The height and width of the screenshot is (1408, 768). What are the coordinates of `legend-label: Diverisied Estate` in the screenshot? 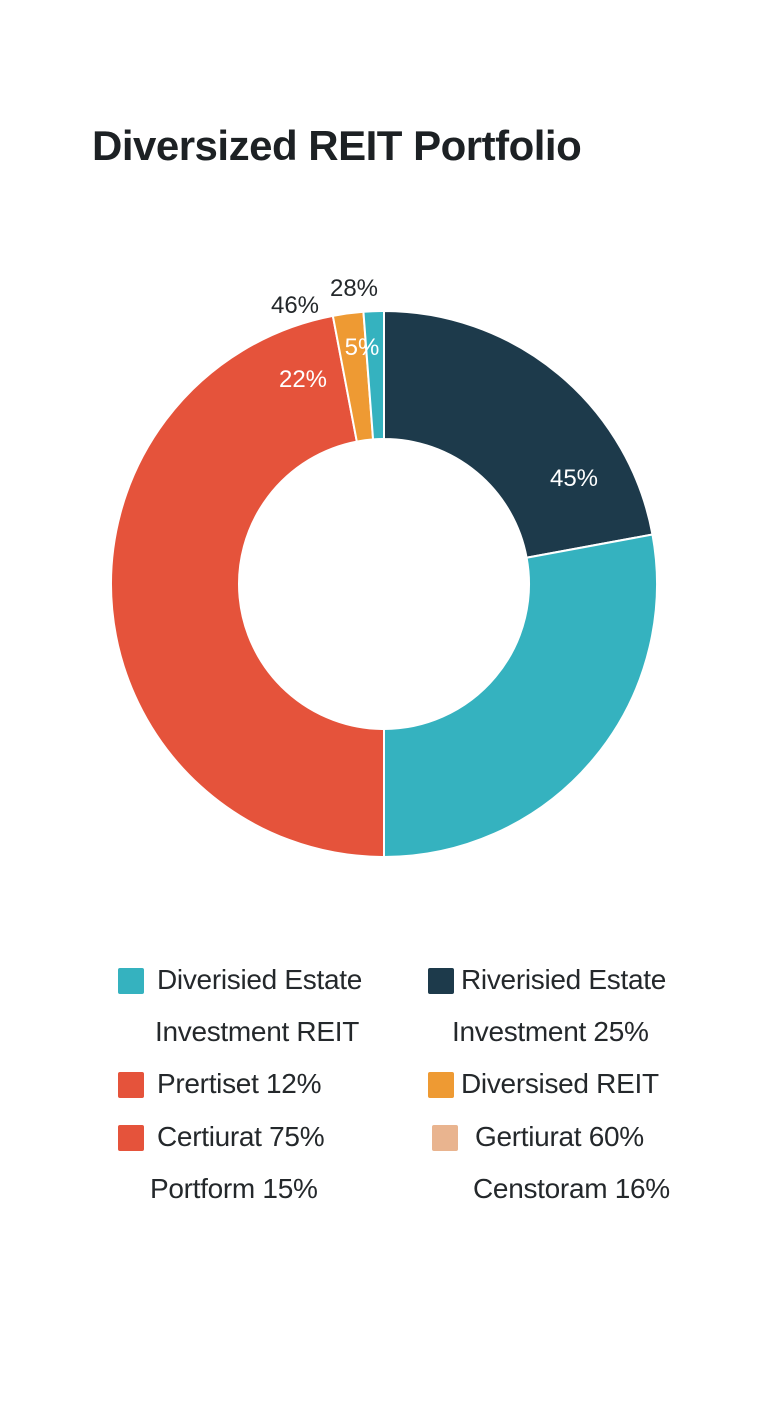 It's located at (259, 979).